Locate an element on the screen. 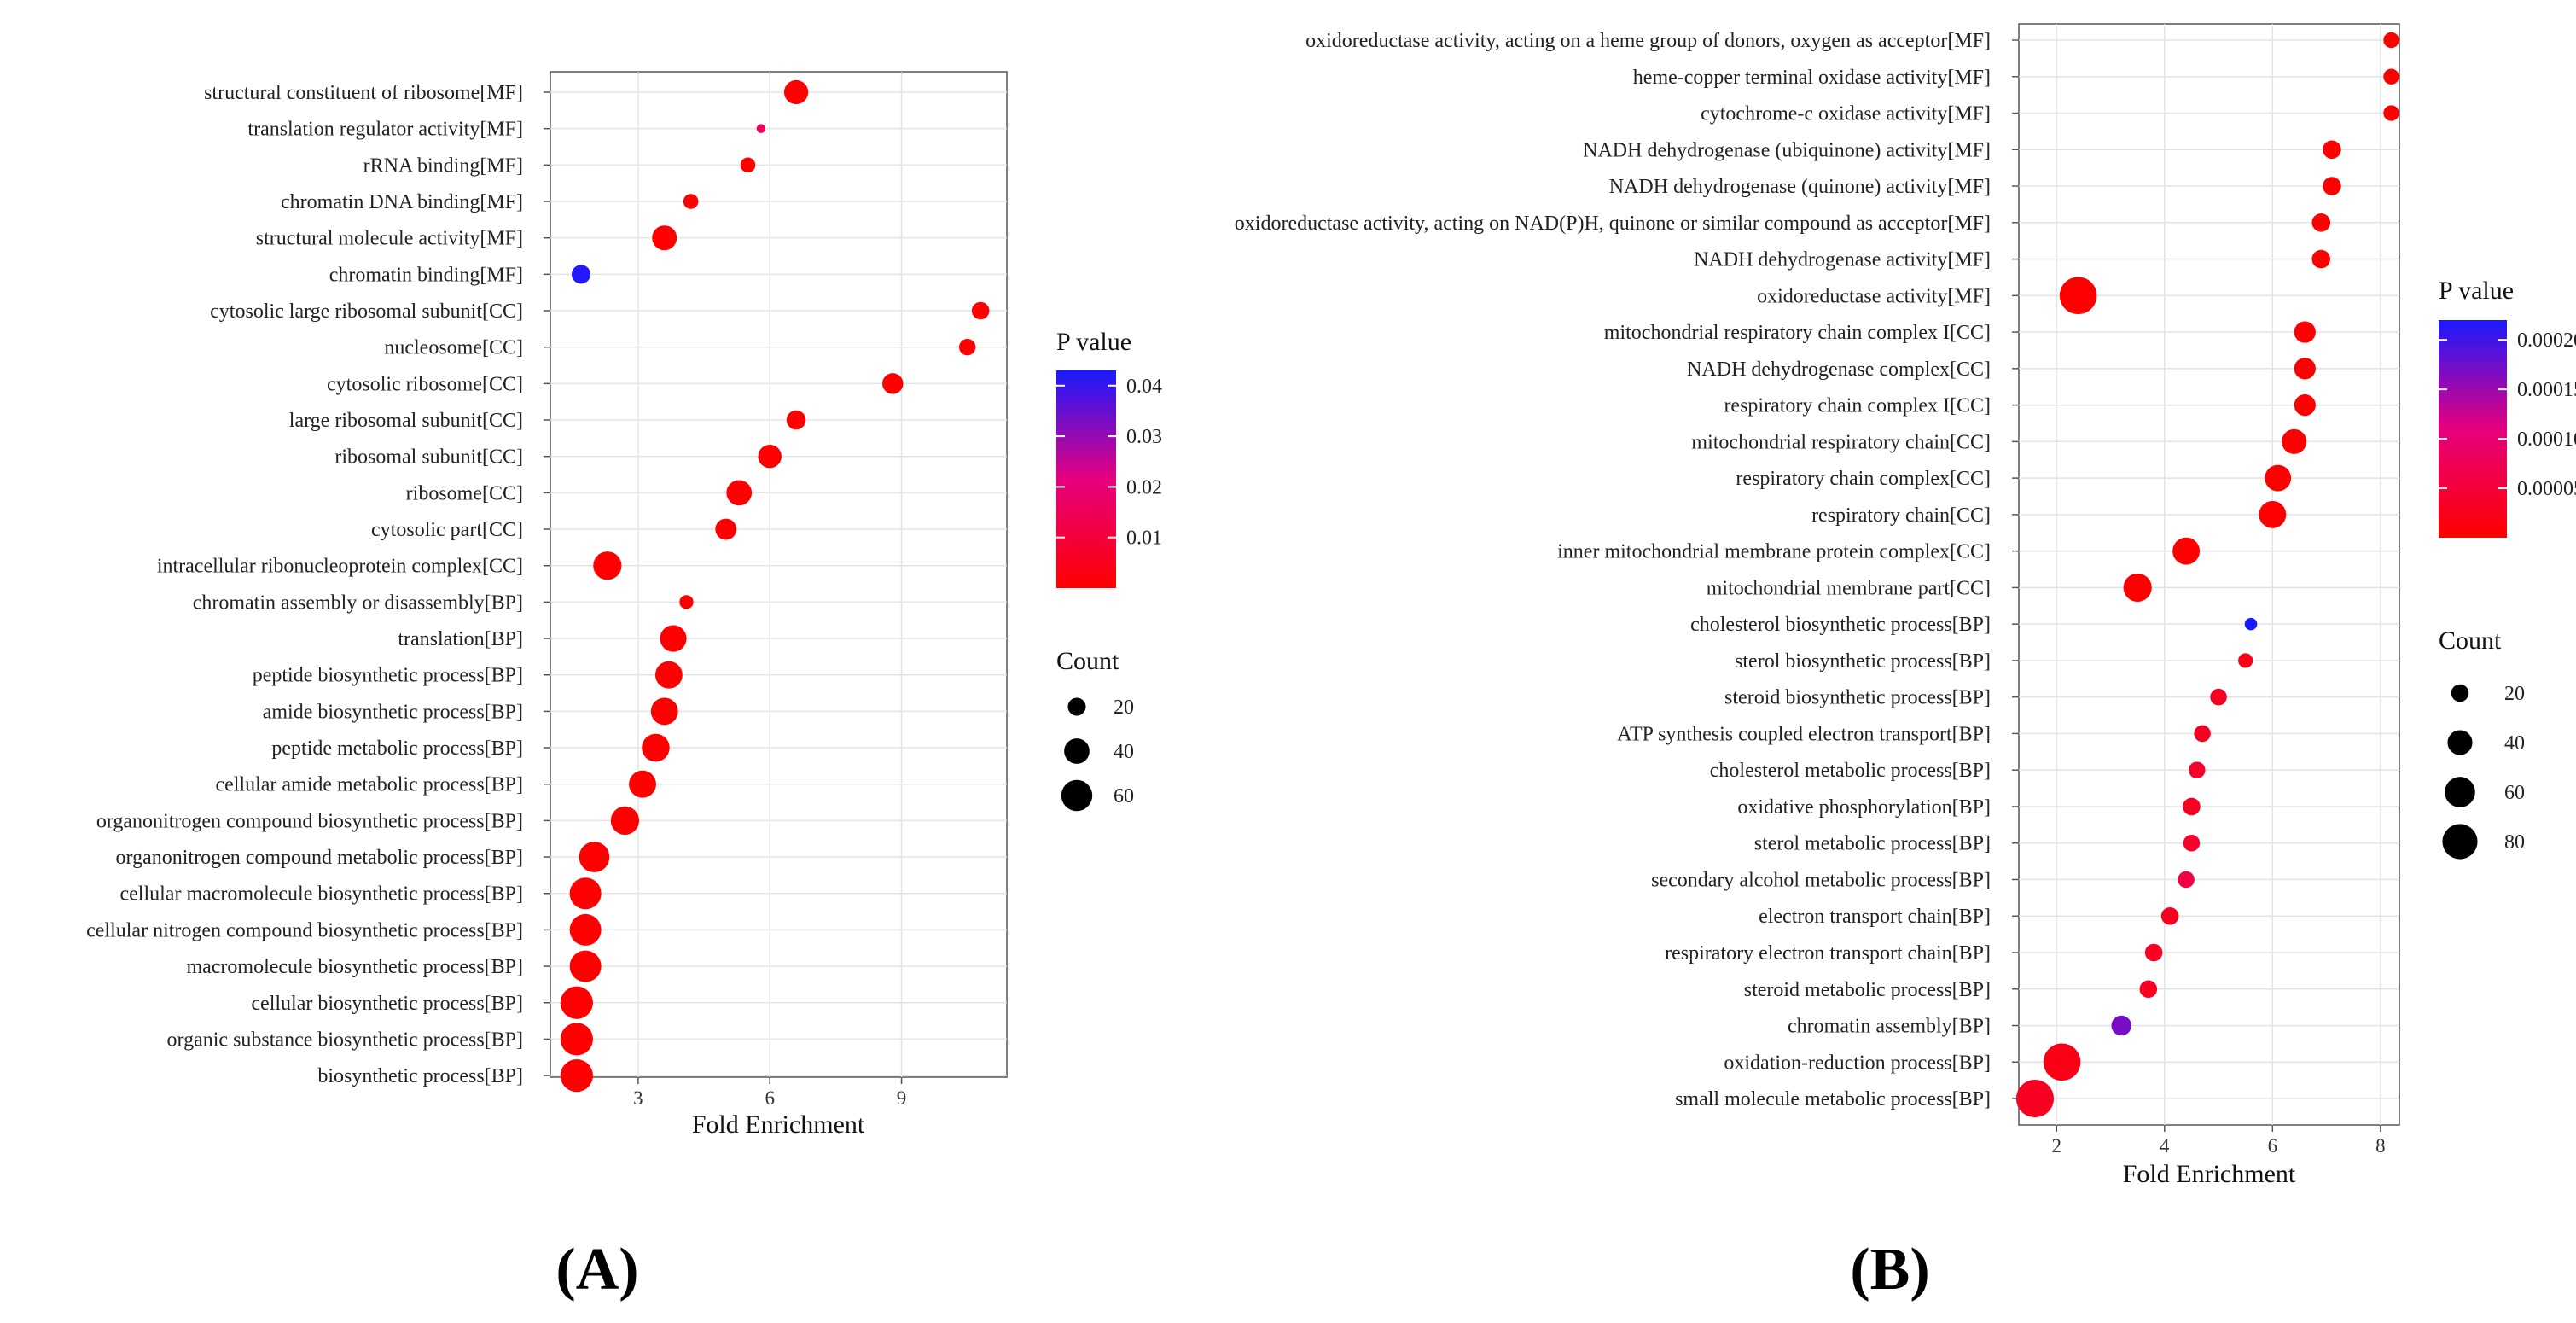 This screenshot has height=1323, width=2576. count-legend-title-a: Count is located at coordinates (1087, 661).